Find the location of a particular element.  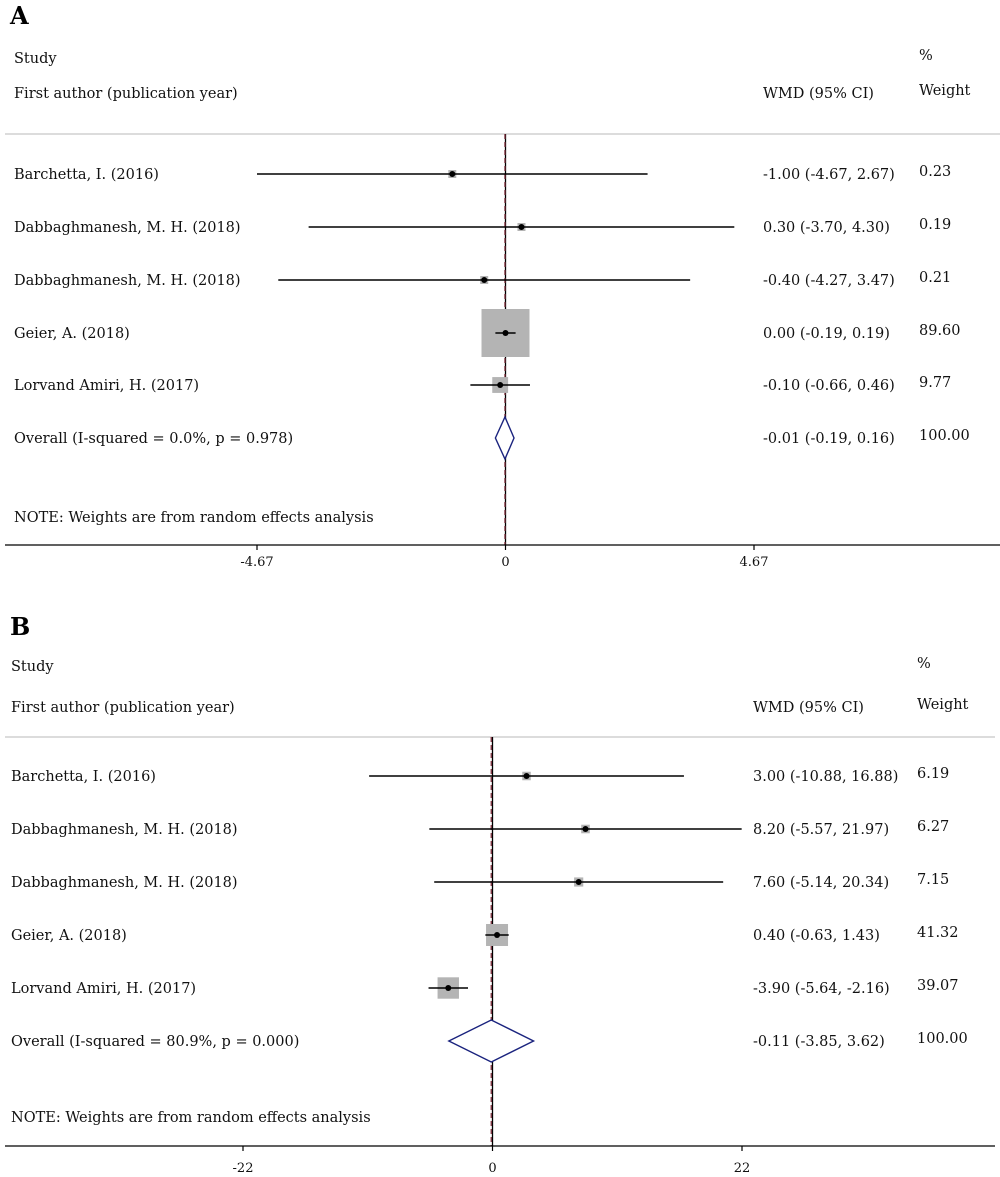

panel-b-header-pct: % is located at coordinates (924, 664).